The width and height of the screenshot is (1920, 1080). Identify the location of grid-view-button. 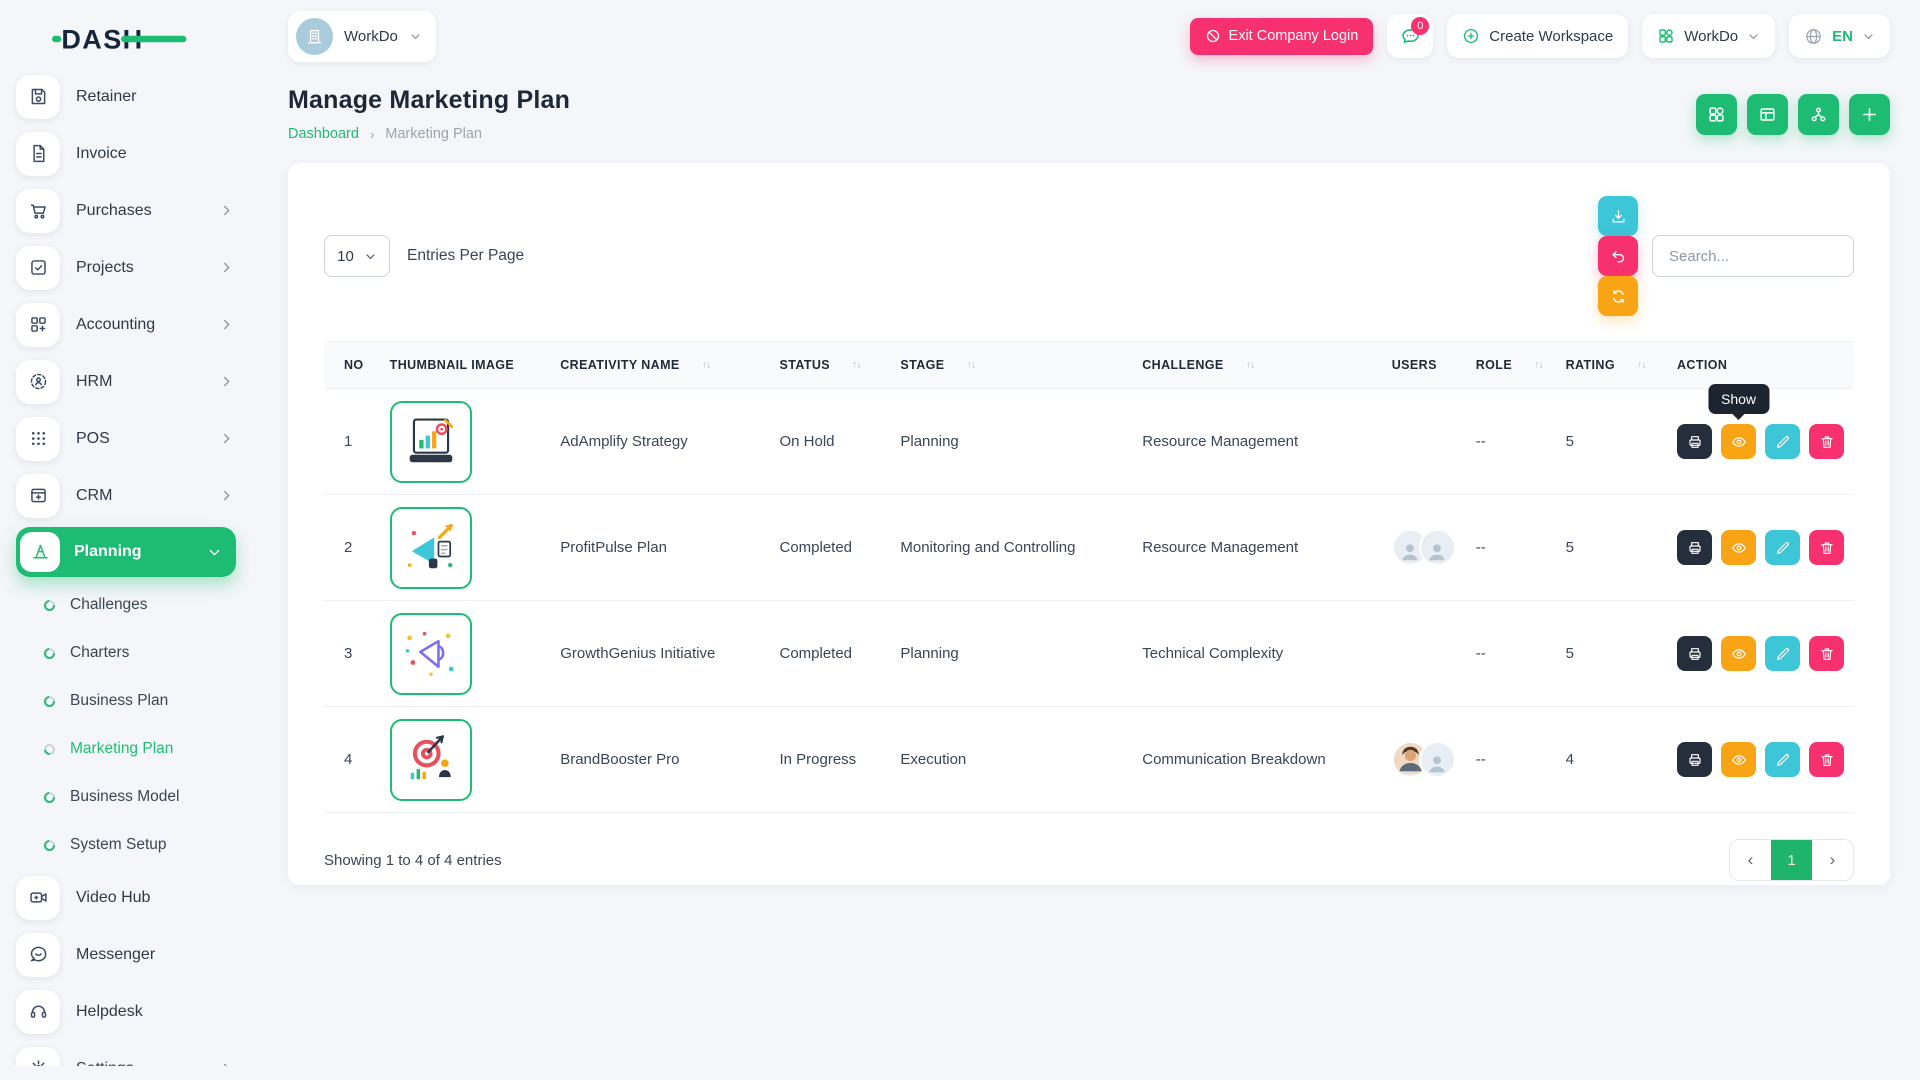
(1716, 114).